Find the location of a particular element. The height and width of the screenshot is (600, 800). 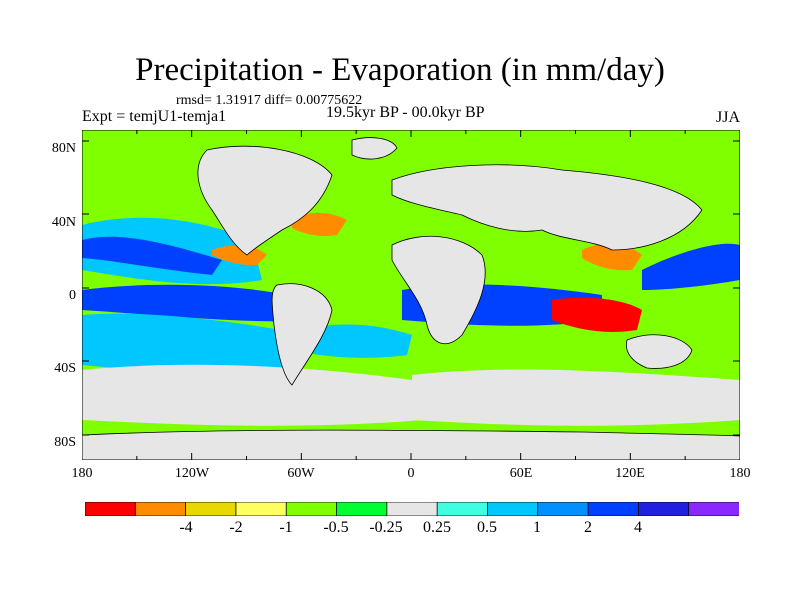

antarctica is located at coordinates (411, 444).